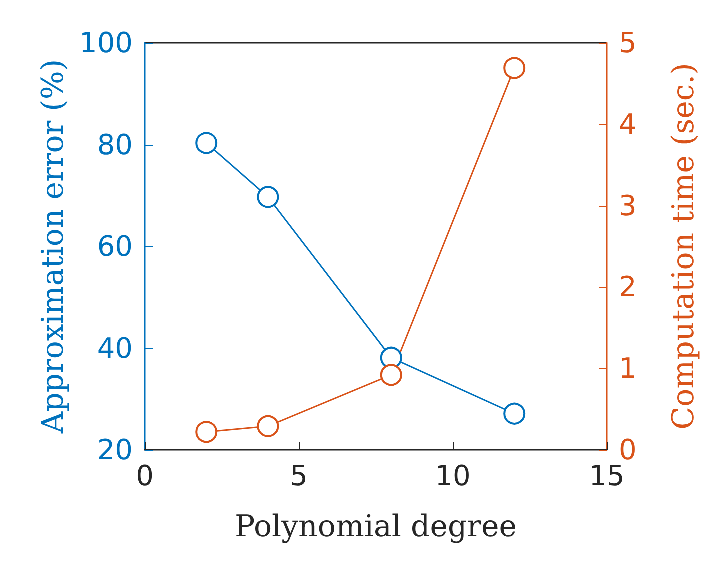 Image resolution: width=708 pixels, height=566 pixels. I want to click on y-axis-title: Approximation error (%), so click(54, 247).